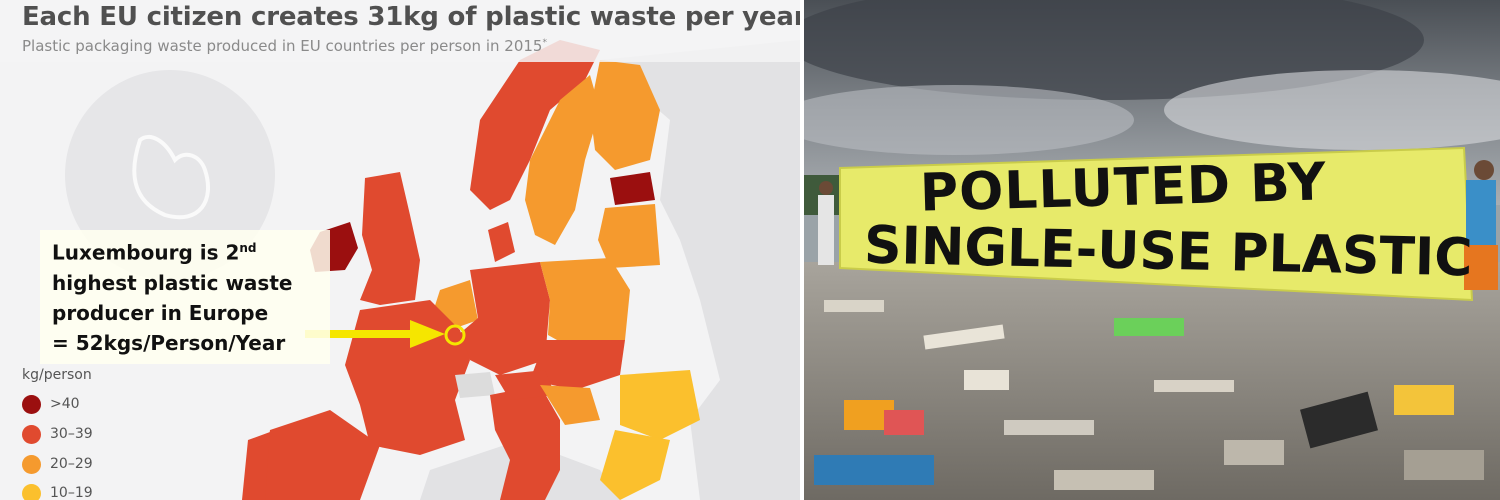 The height and width of the screenshot is (500, 1500). I want to click on legend-title: kg/person, so click(57, 375).